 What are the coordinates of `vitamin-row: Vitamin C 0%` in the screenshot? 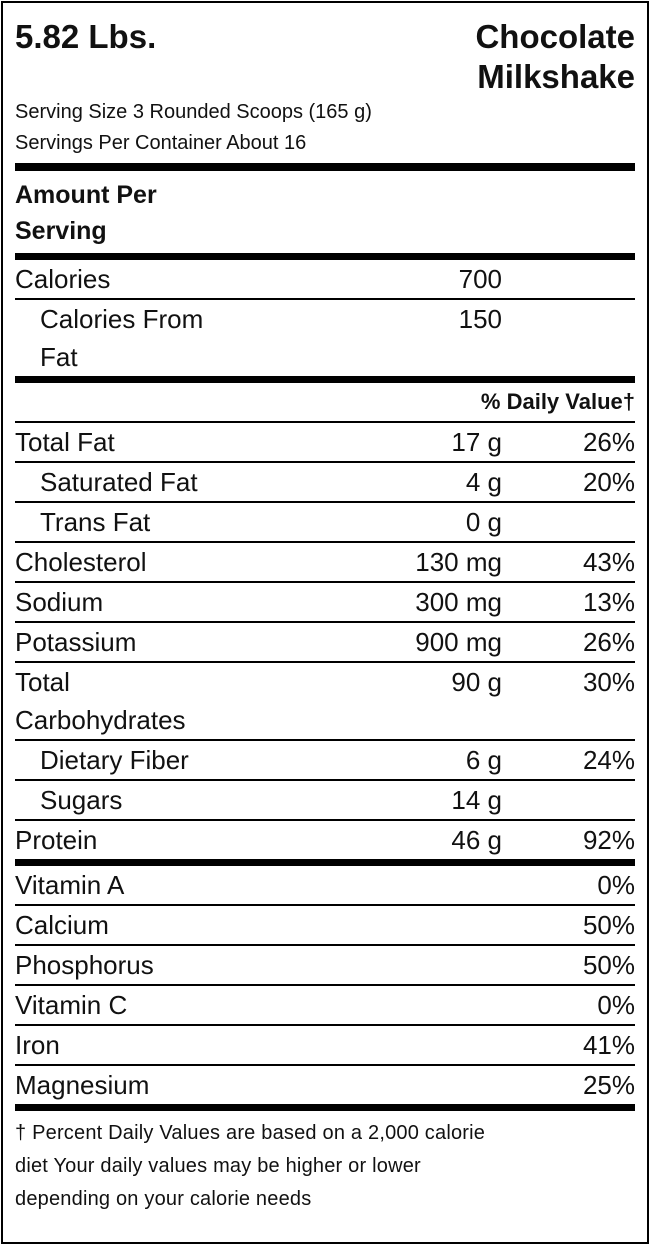 It's located at (325, 1006).